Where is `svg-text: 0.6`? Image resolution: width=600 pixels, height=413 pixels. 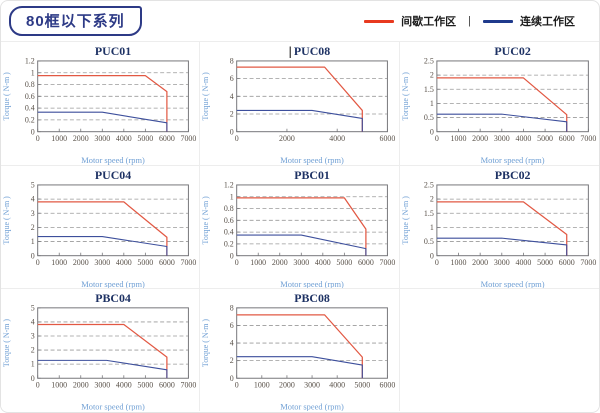
svg-text: 0.6 is located at coordinates (229, 219).